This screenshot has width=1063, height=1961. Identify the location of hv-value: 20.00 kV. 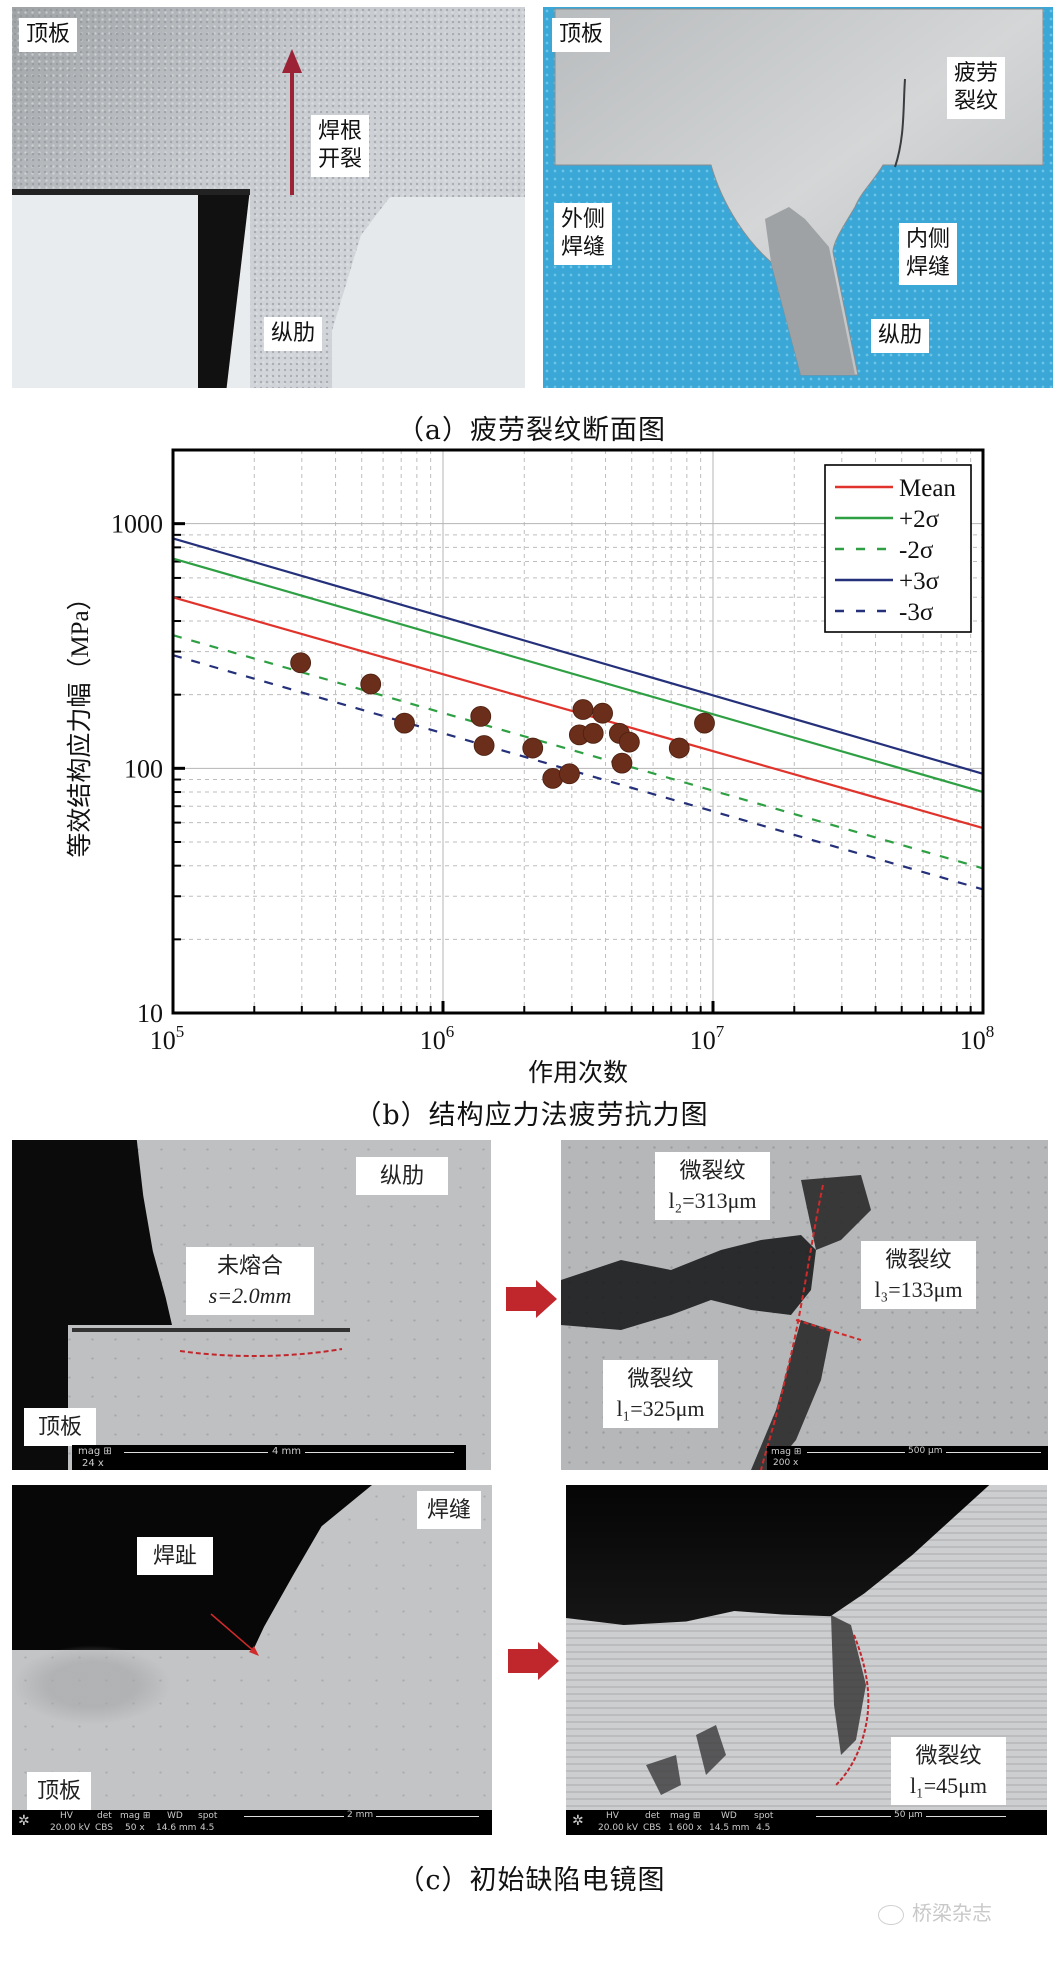
(70, 1828).